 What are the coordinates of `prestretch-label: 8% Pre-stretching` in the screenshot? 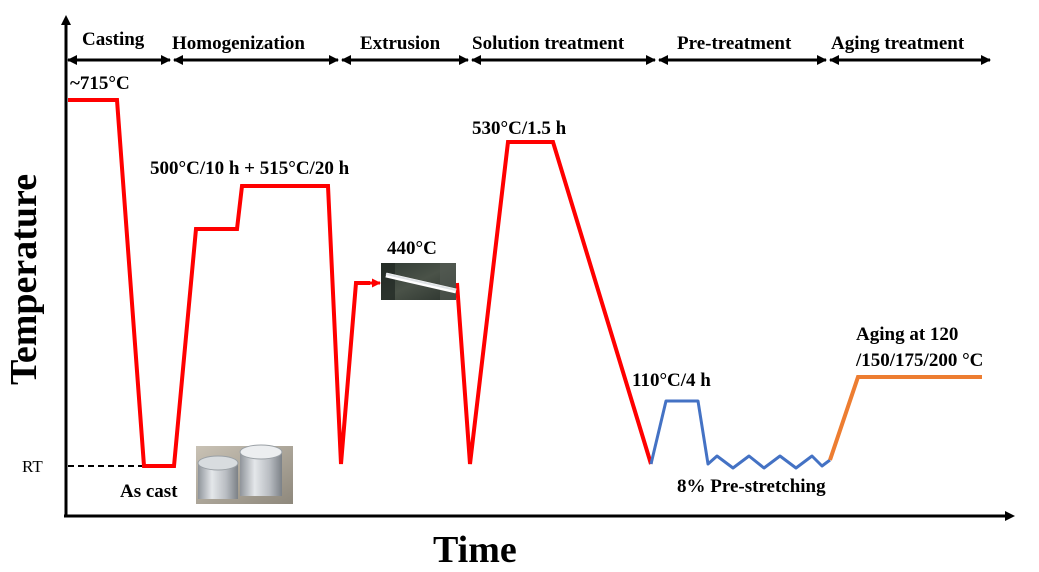 It's located at (751, 486).